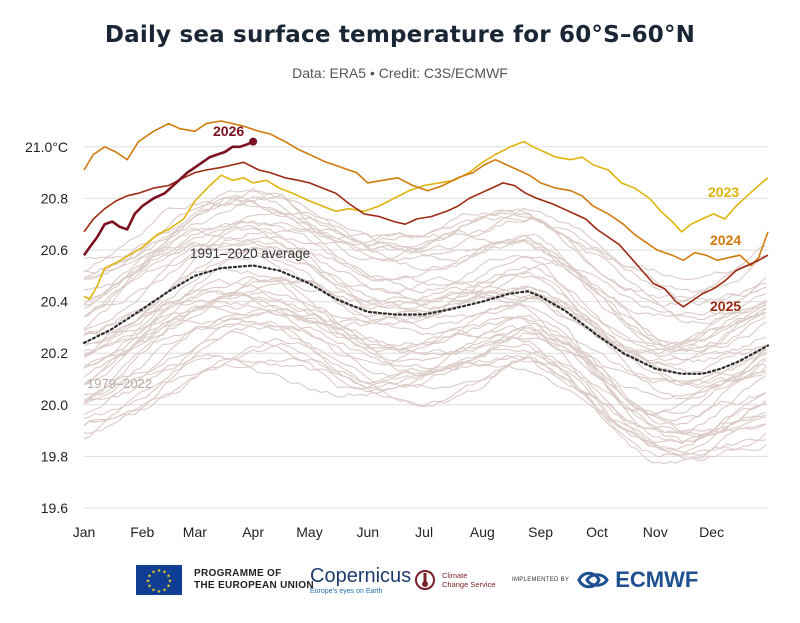 The image size is (800, 623). What do you see at coordinates (400, 73) in the screenshot?
I see `chart-subtitle: Data: ERA5 • Credit: C3S/ECMWF` at bounding box center [400, 73].